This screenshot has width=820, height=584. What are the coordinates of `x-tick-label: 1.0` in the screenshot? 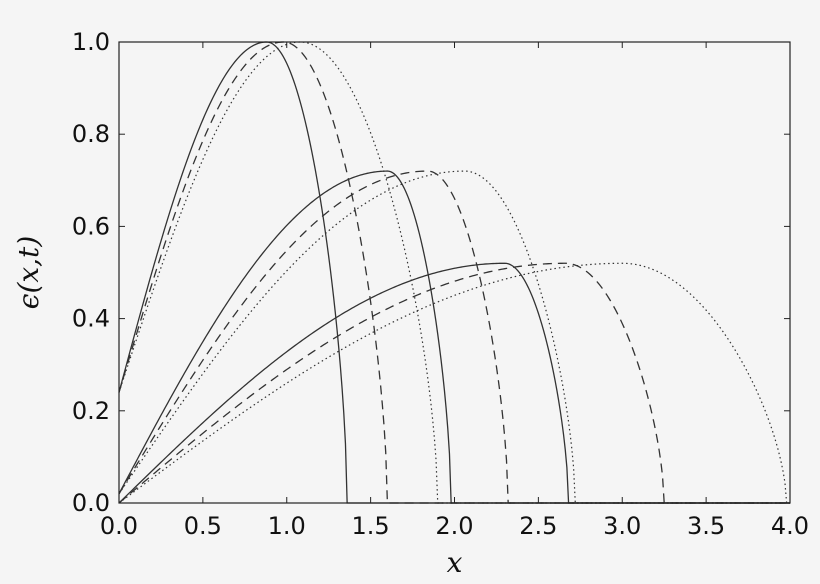 It's located at (287, 526).